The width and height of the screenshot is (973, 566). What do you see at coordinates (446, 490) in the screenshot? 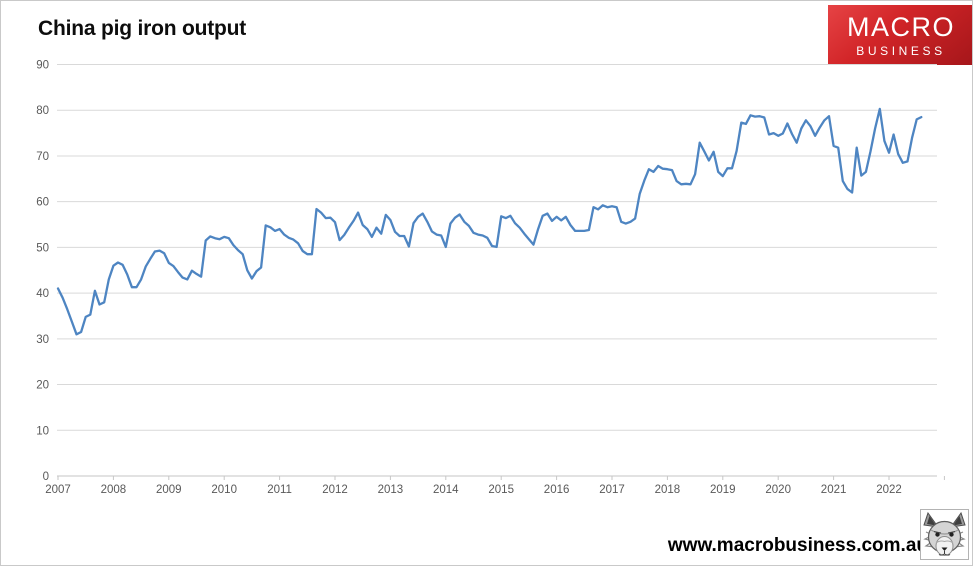
I see `x-axis-tick-label: 2014` at bounding box center [446, 490].